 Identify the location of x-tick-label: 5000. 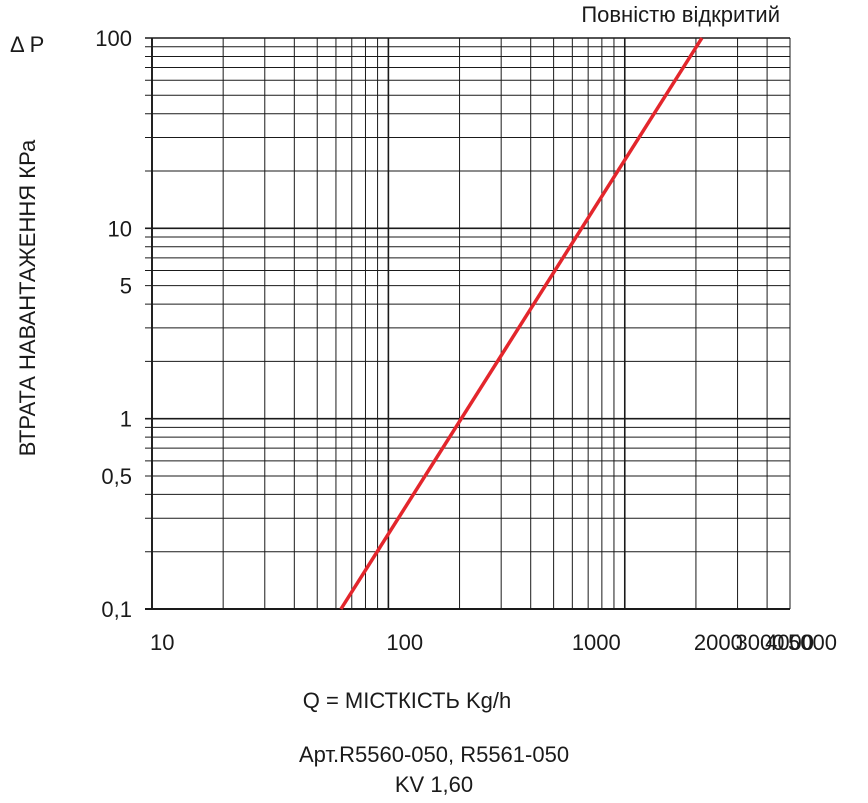
(812, 642).